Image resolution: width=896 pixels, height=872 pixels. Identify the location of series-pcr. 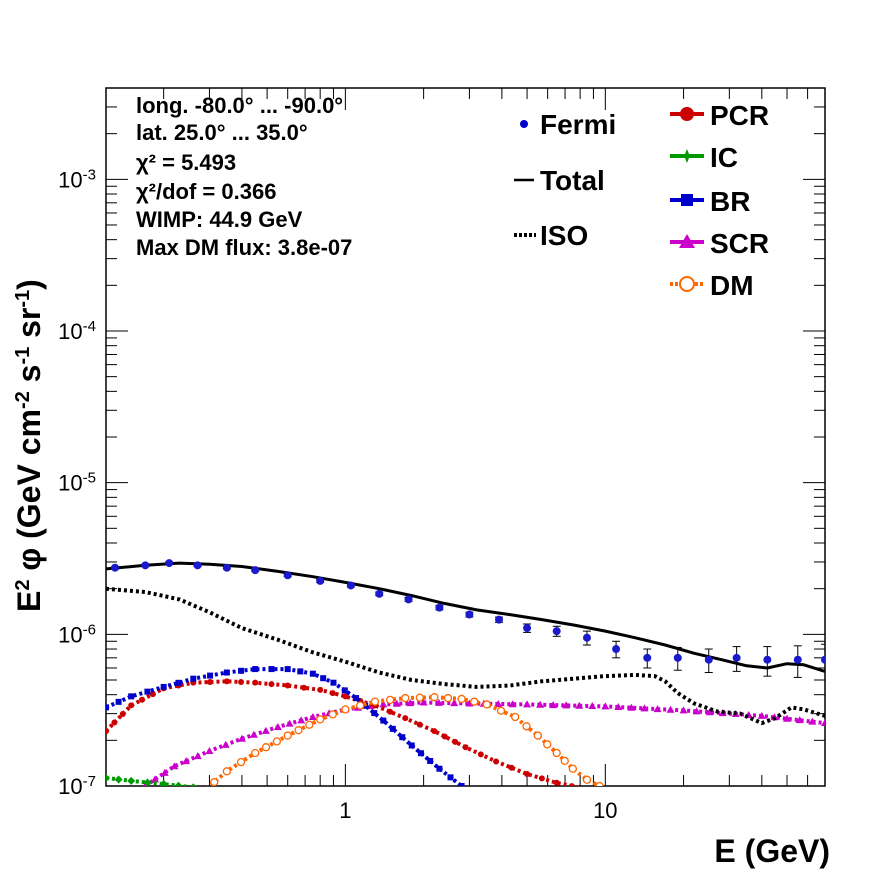
(343, 732).